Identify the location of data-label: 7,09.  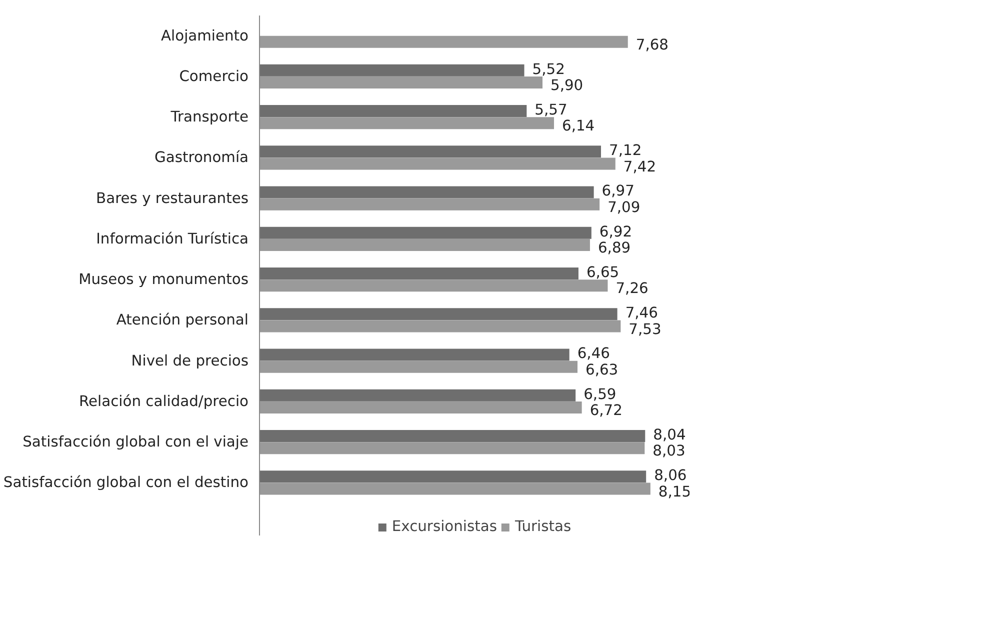
(624, 207).